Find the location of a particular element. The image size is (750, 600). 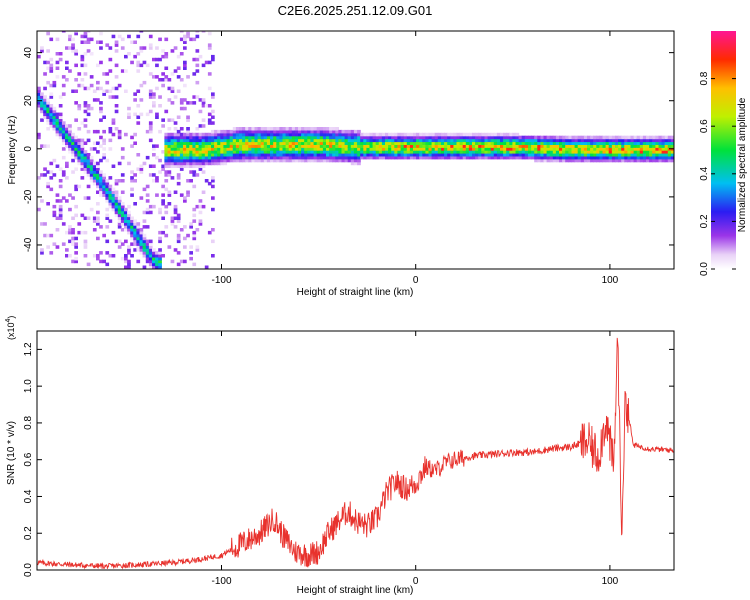

spectrogram-y-tick-label-1: -20 is located at coordinates (28, 196).